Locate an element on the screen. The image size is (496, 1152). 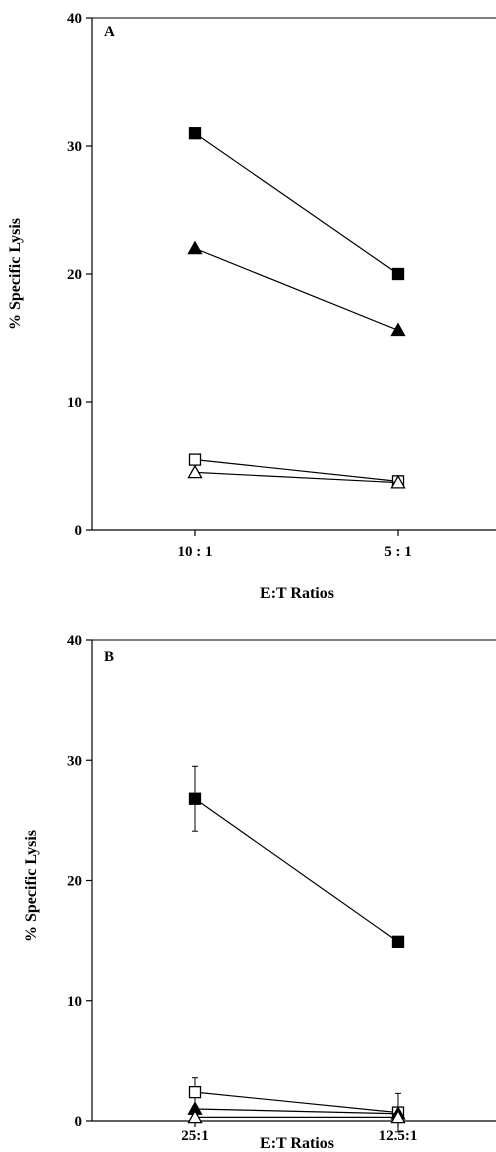
x-ticks: 25:1 12.5:1 is located at coordinates (299, 1132).